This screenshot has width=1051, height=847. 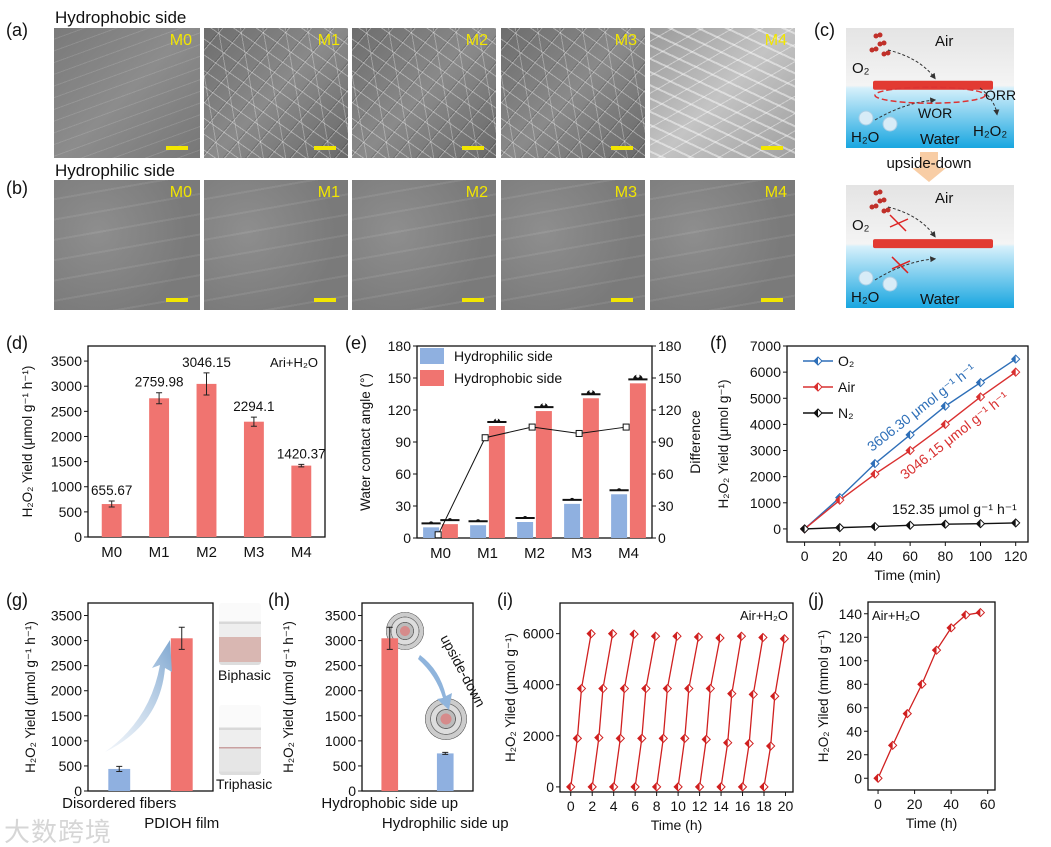 What do you see at coordinates (159, 382) in the screenshot?
I see `value-label: 2759.98` at bounding box center [159, 382].